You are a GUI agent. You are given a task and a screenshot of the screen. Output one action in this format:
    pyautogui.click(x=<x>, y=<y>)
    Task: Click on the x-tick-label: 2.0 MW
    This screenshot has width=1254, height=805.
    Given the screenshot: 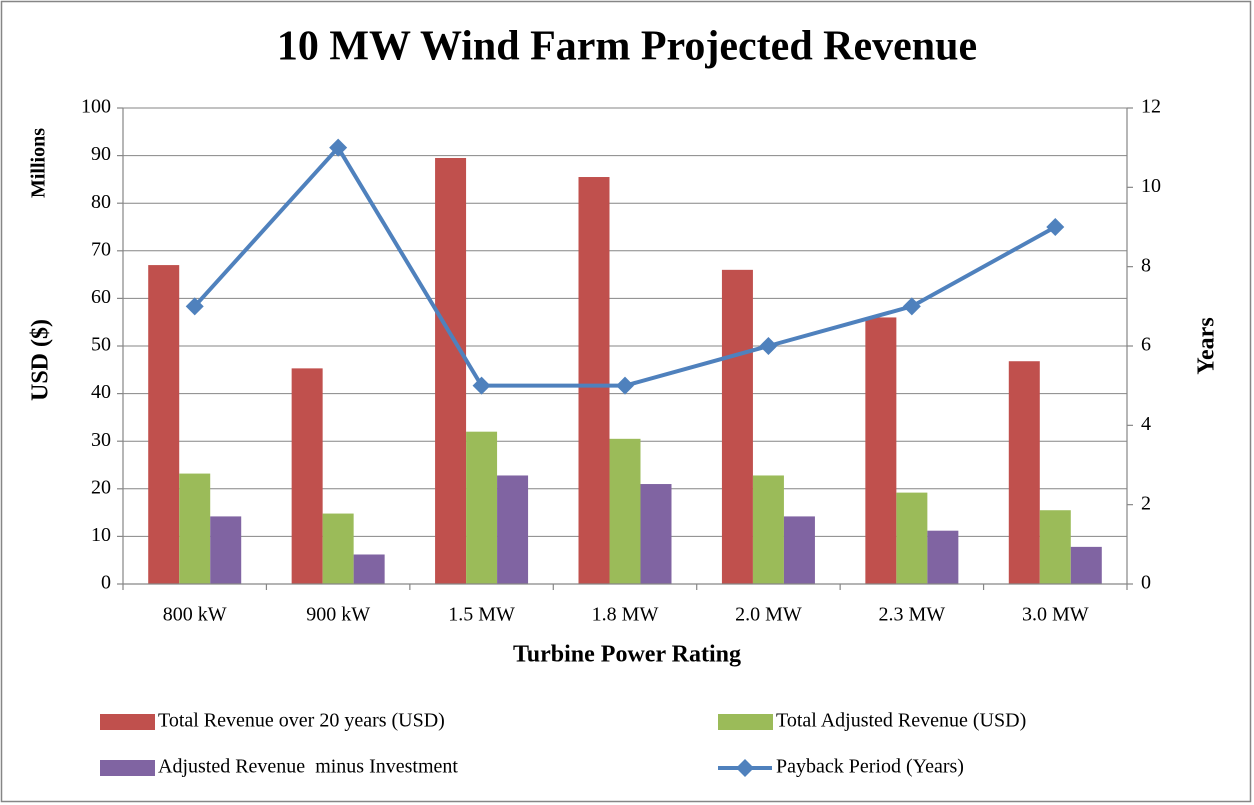 What is the action you would take?
    pyautogui.click(x=768, y=615)
    